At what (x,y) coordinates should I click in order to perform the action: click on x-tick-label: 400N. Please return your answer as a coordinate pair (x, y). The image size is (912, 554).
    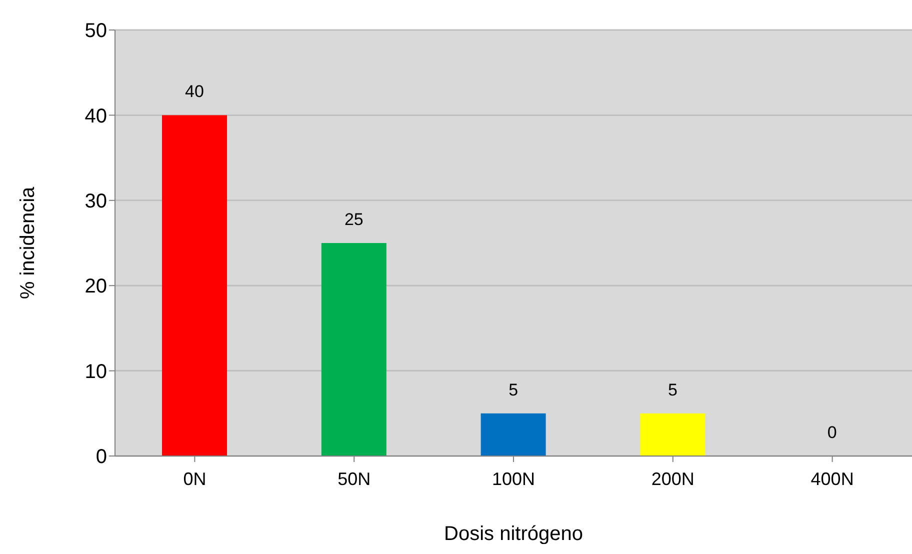
    Looking at the image, I should click on (832, 478).